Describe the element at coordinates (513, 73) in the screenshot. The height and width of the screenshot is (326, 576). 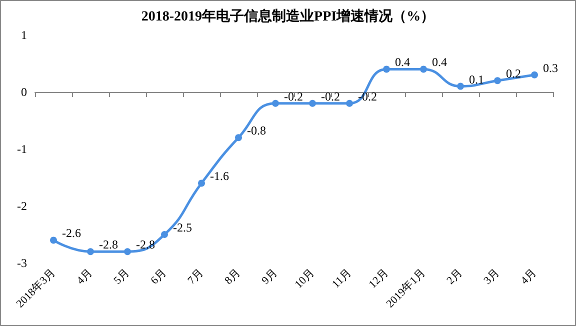
I see `data-label: 0.2` at that location.